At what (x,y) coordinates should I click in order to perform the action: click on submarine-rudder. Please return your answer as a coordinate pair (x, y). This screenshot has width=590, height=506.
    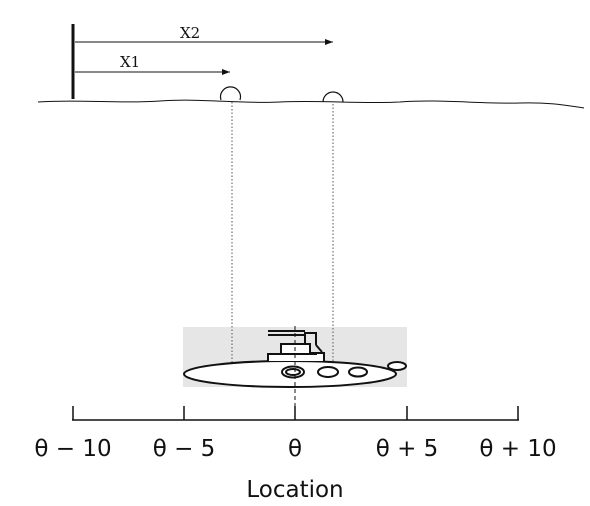
    Looking at the image, I should click on (397, 366).